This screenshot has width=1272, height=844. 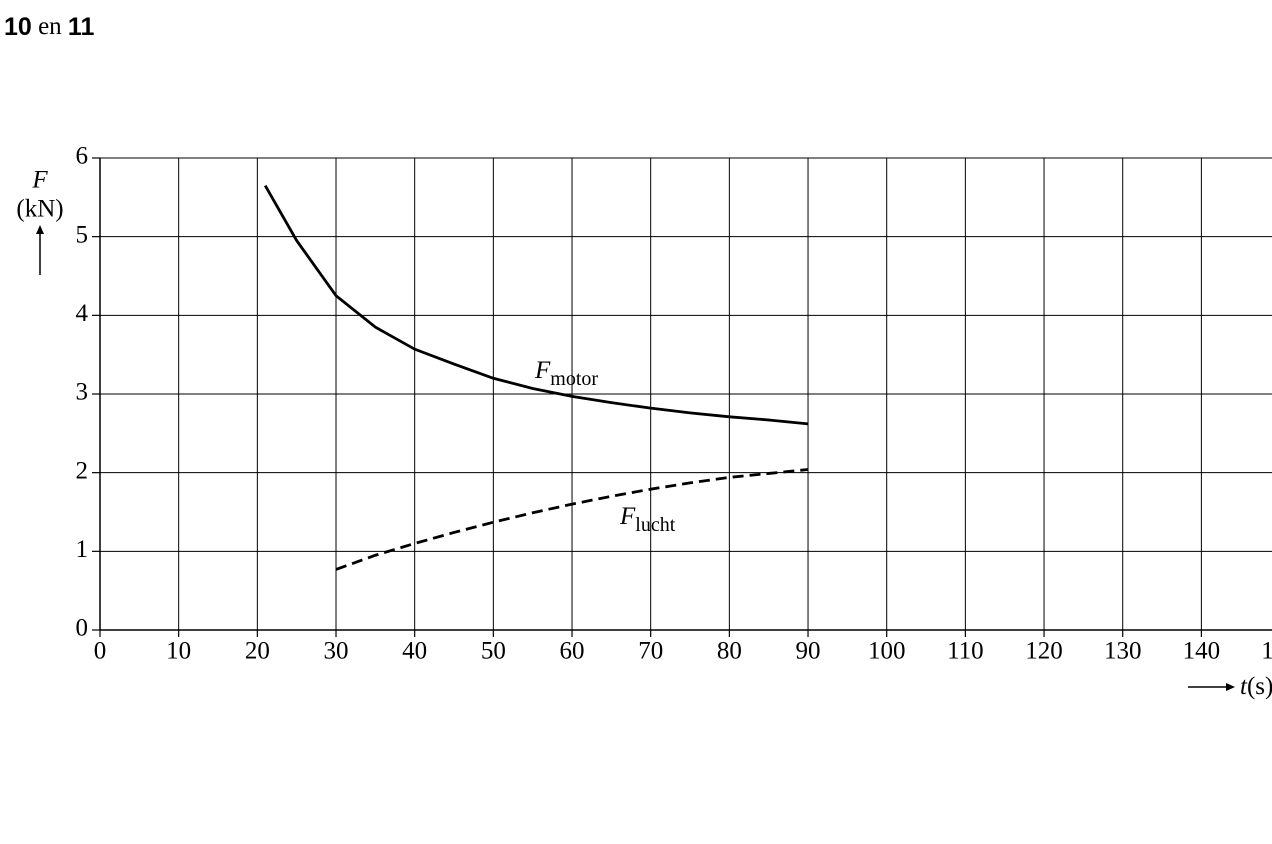 What do you see at coordinates (414, 651) in the screenshot?
I see `x-tick-label: 40` at bounding box center [414, 651].